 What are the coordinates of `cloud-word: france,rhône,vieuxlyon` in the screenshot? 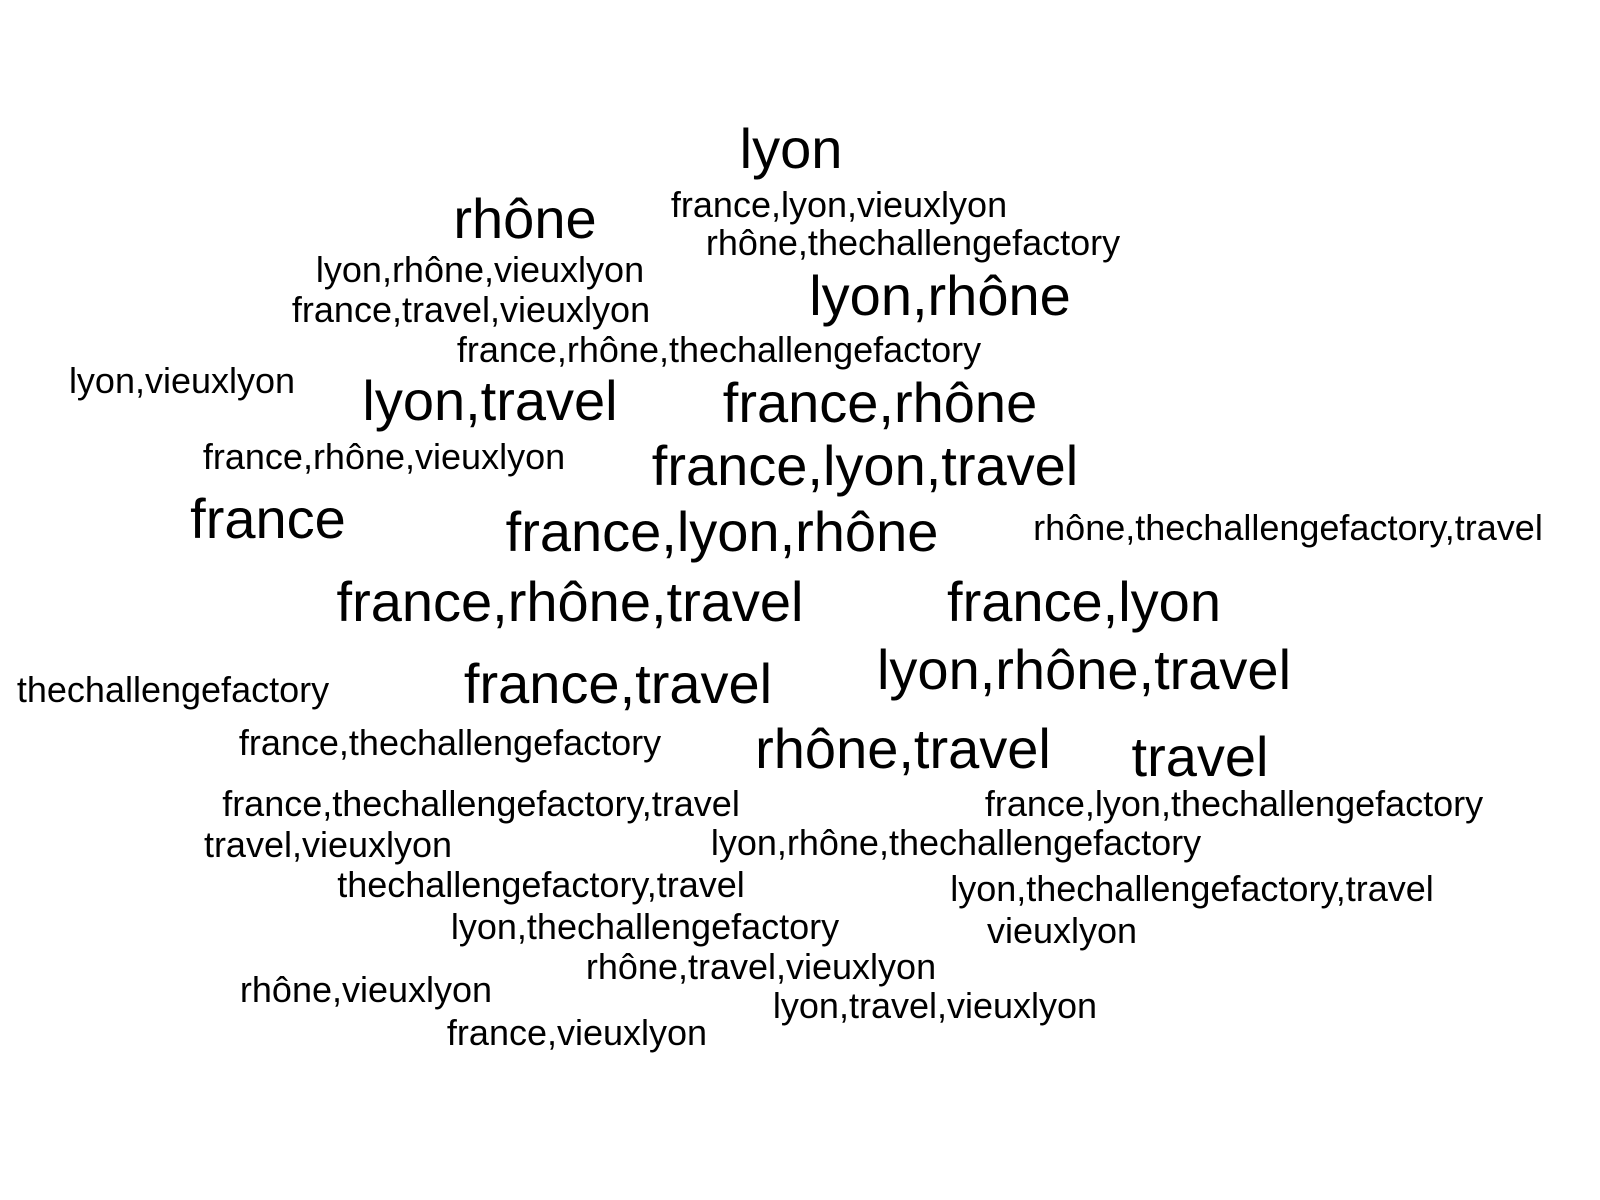 It's located at (384, 456).